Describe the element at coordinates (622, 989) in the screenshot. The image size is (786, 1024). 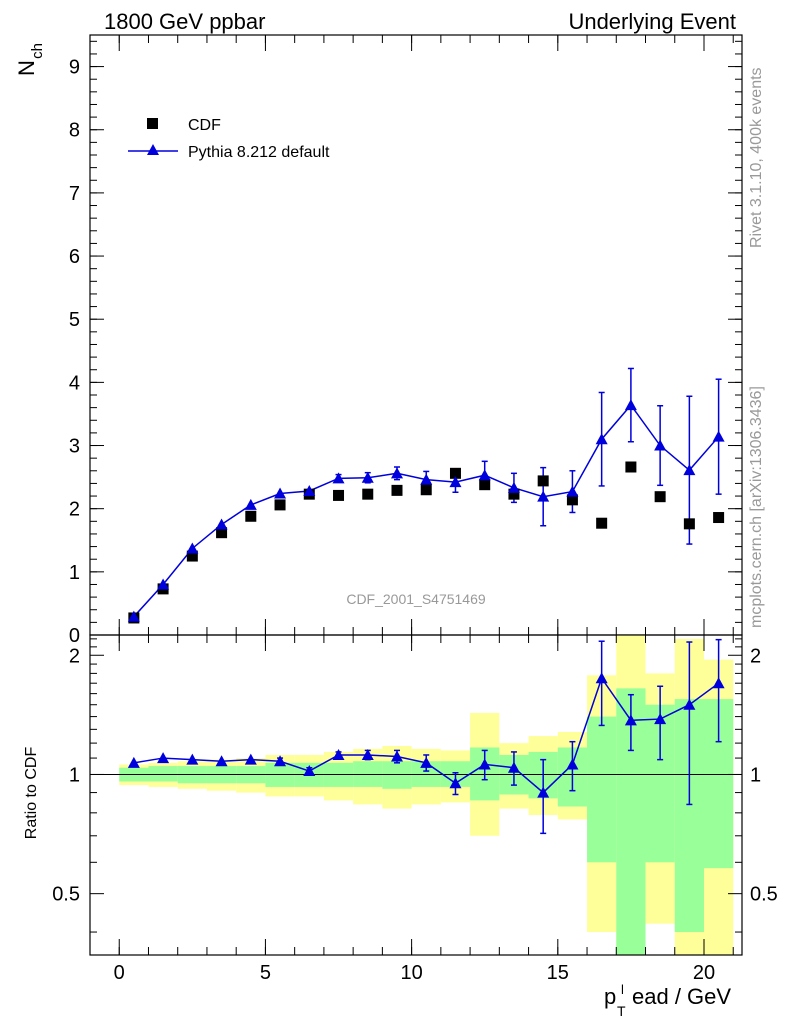
I see `xlabel-sup: l` at that location.